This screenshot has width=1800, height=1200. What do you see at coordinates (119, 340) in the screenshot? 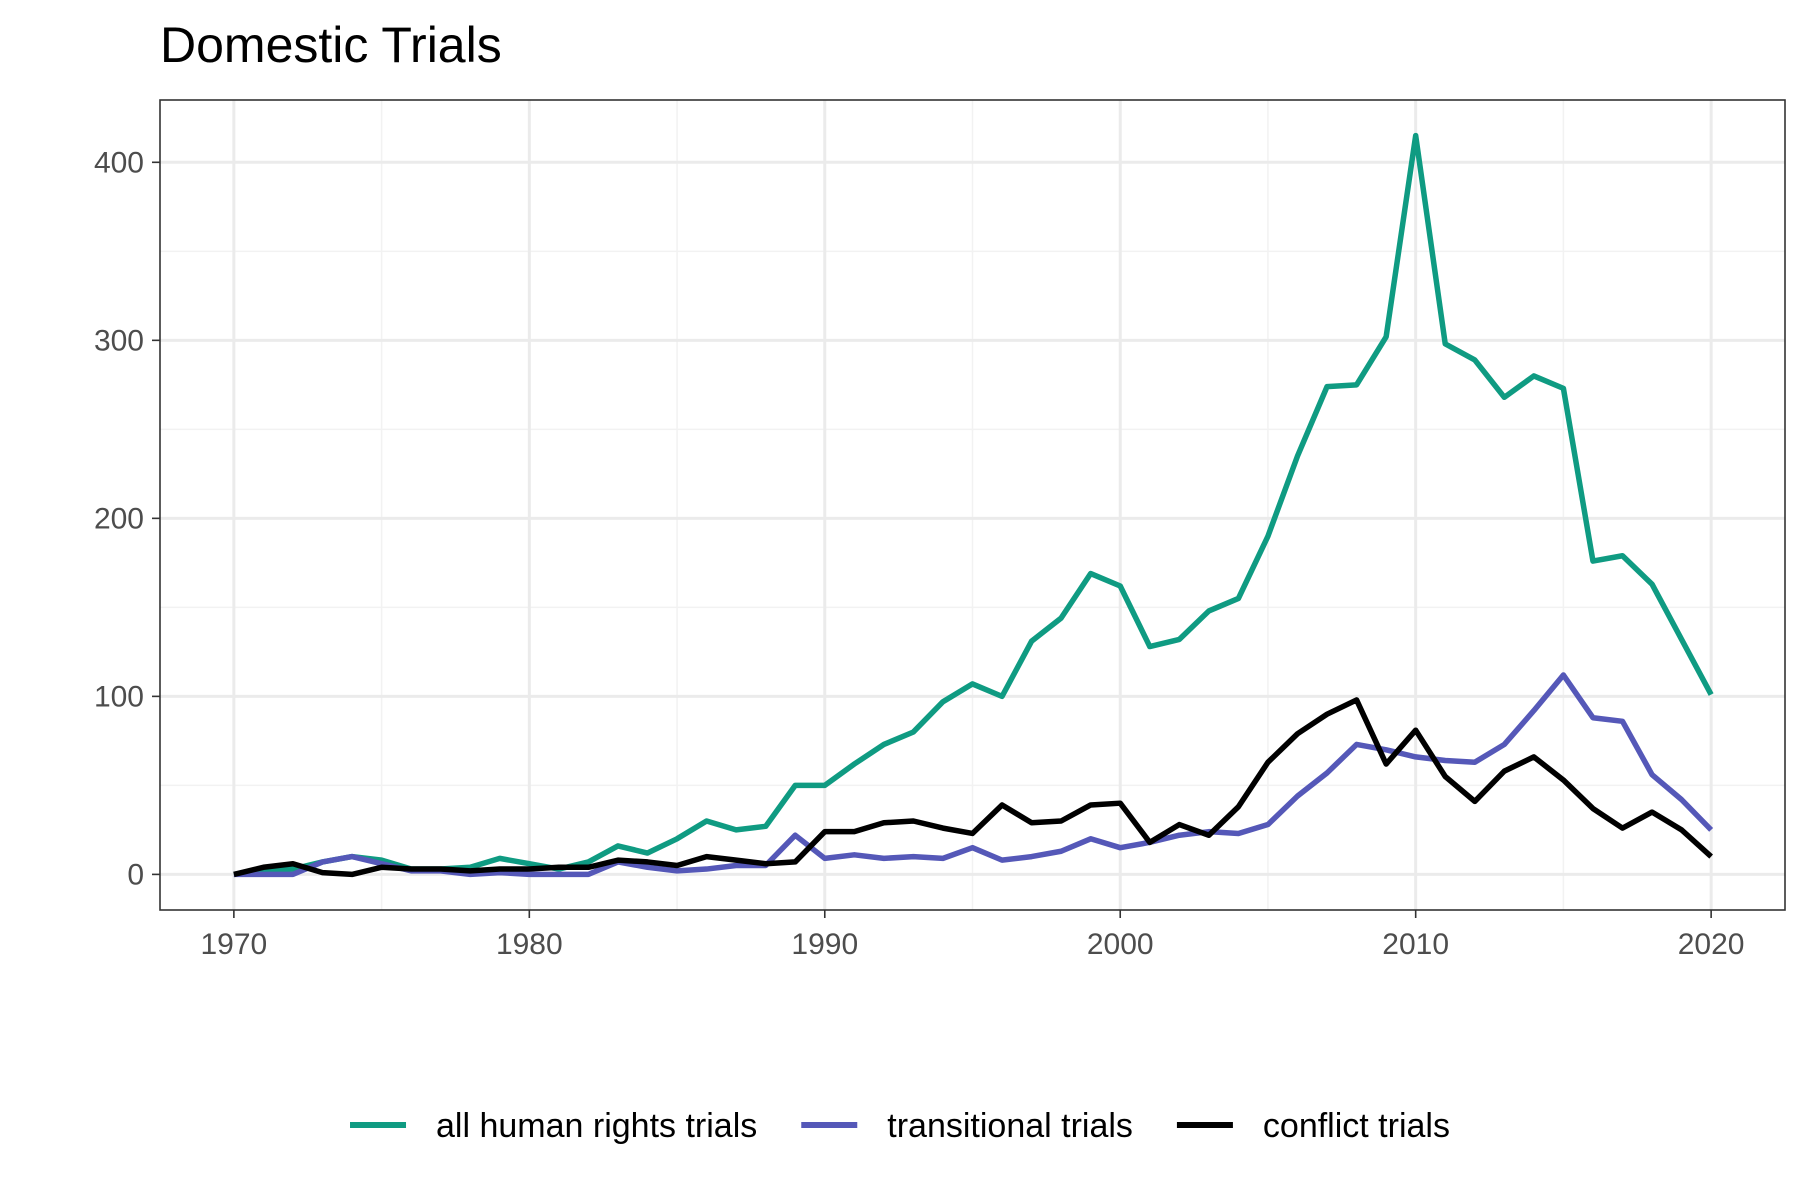
I see `y-tick-label: 300` at bounding box center [119, 340].